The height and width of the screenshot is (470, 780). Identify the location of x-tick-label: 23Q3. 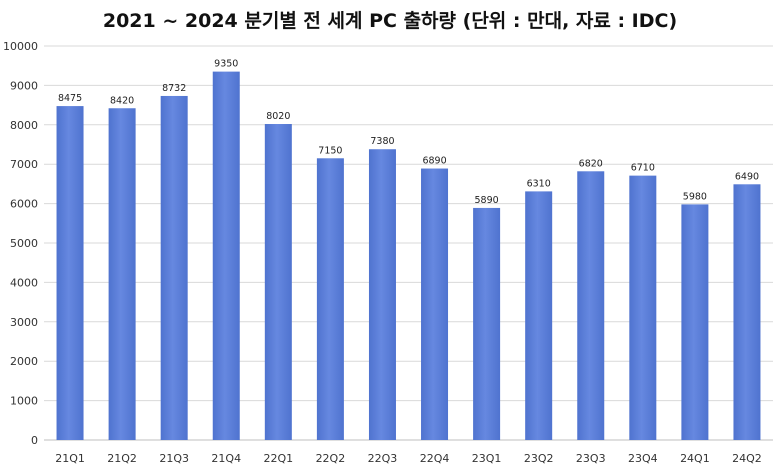
(591, 458).